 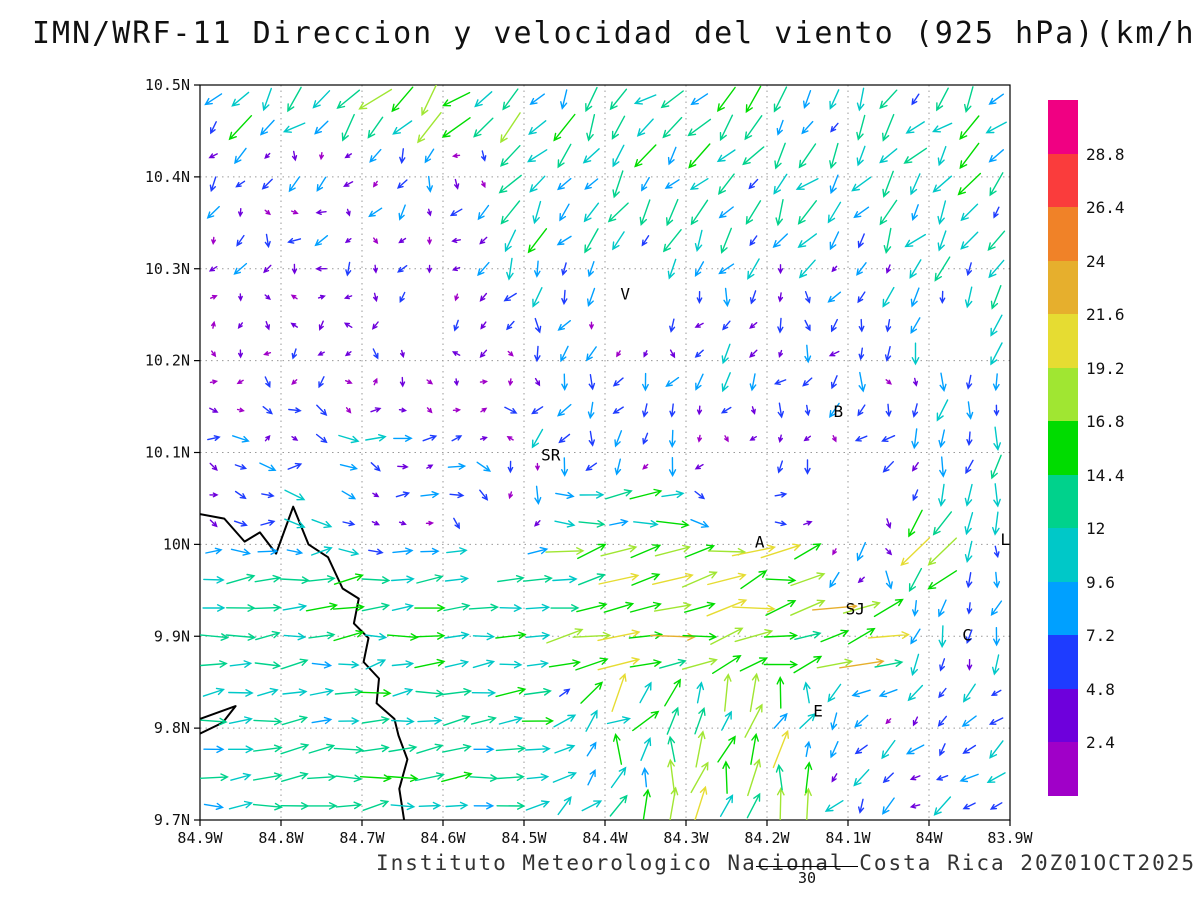 I want to click on station-label-e: E, so click(x=818, y=711).